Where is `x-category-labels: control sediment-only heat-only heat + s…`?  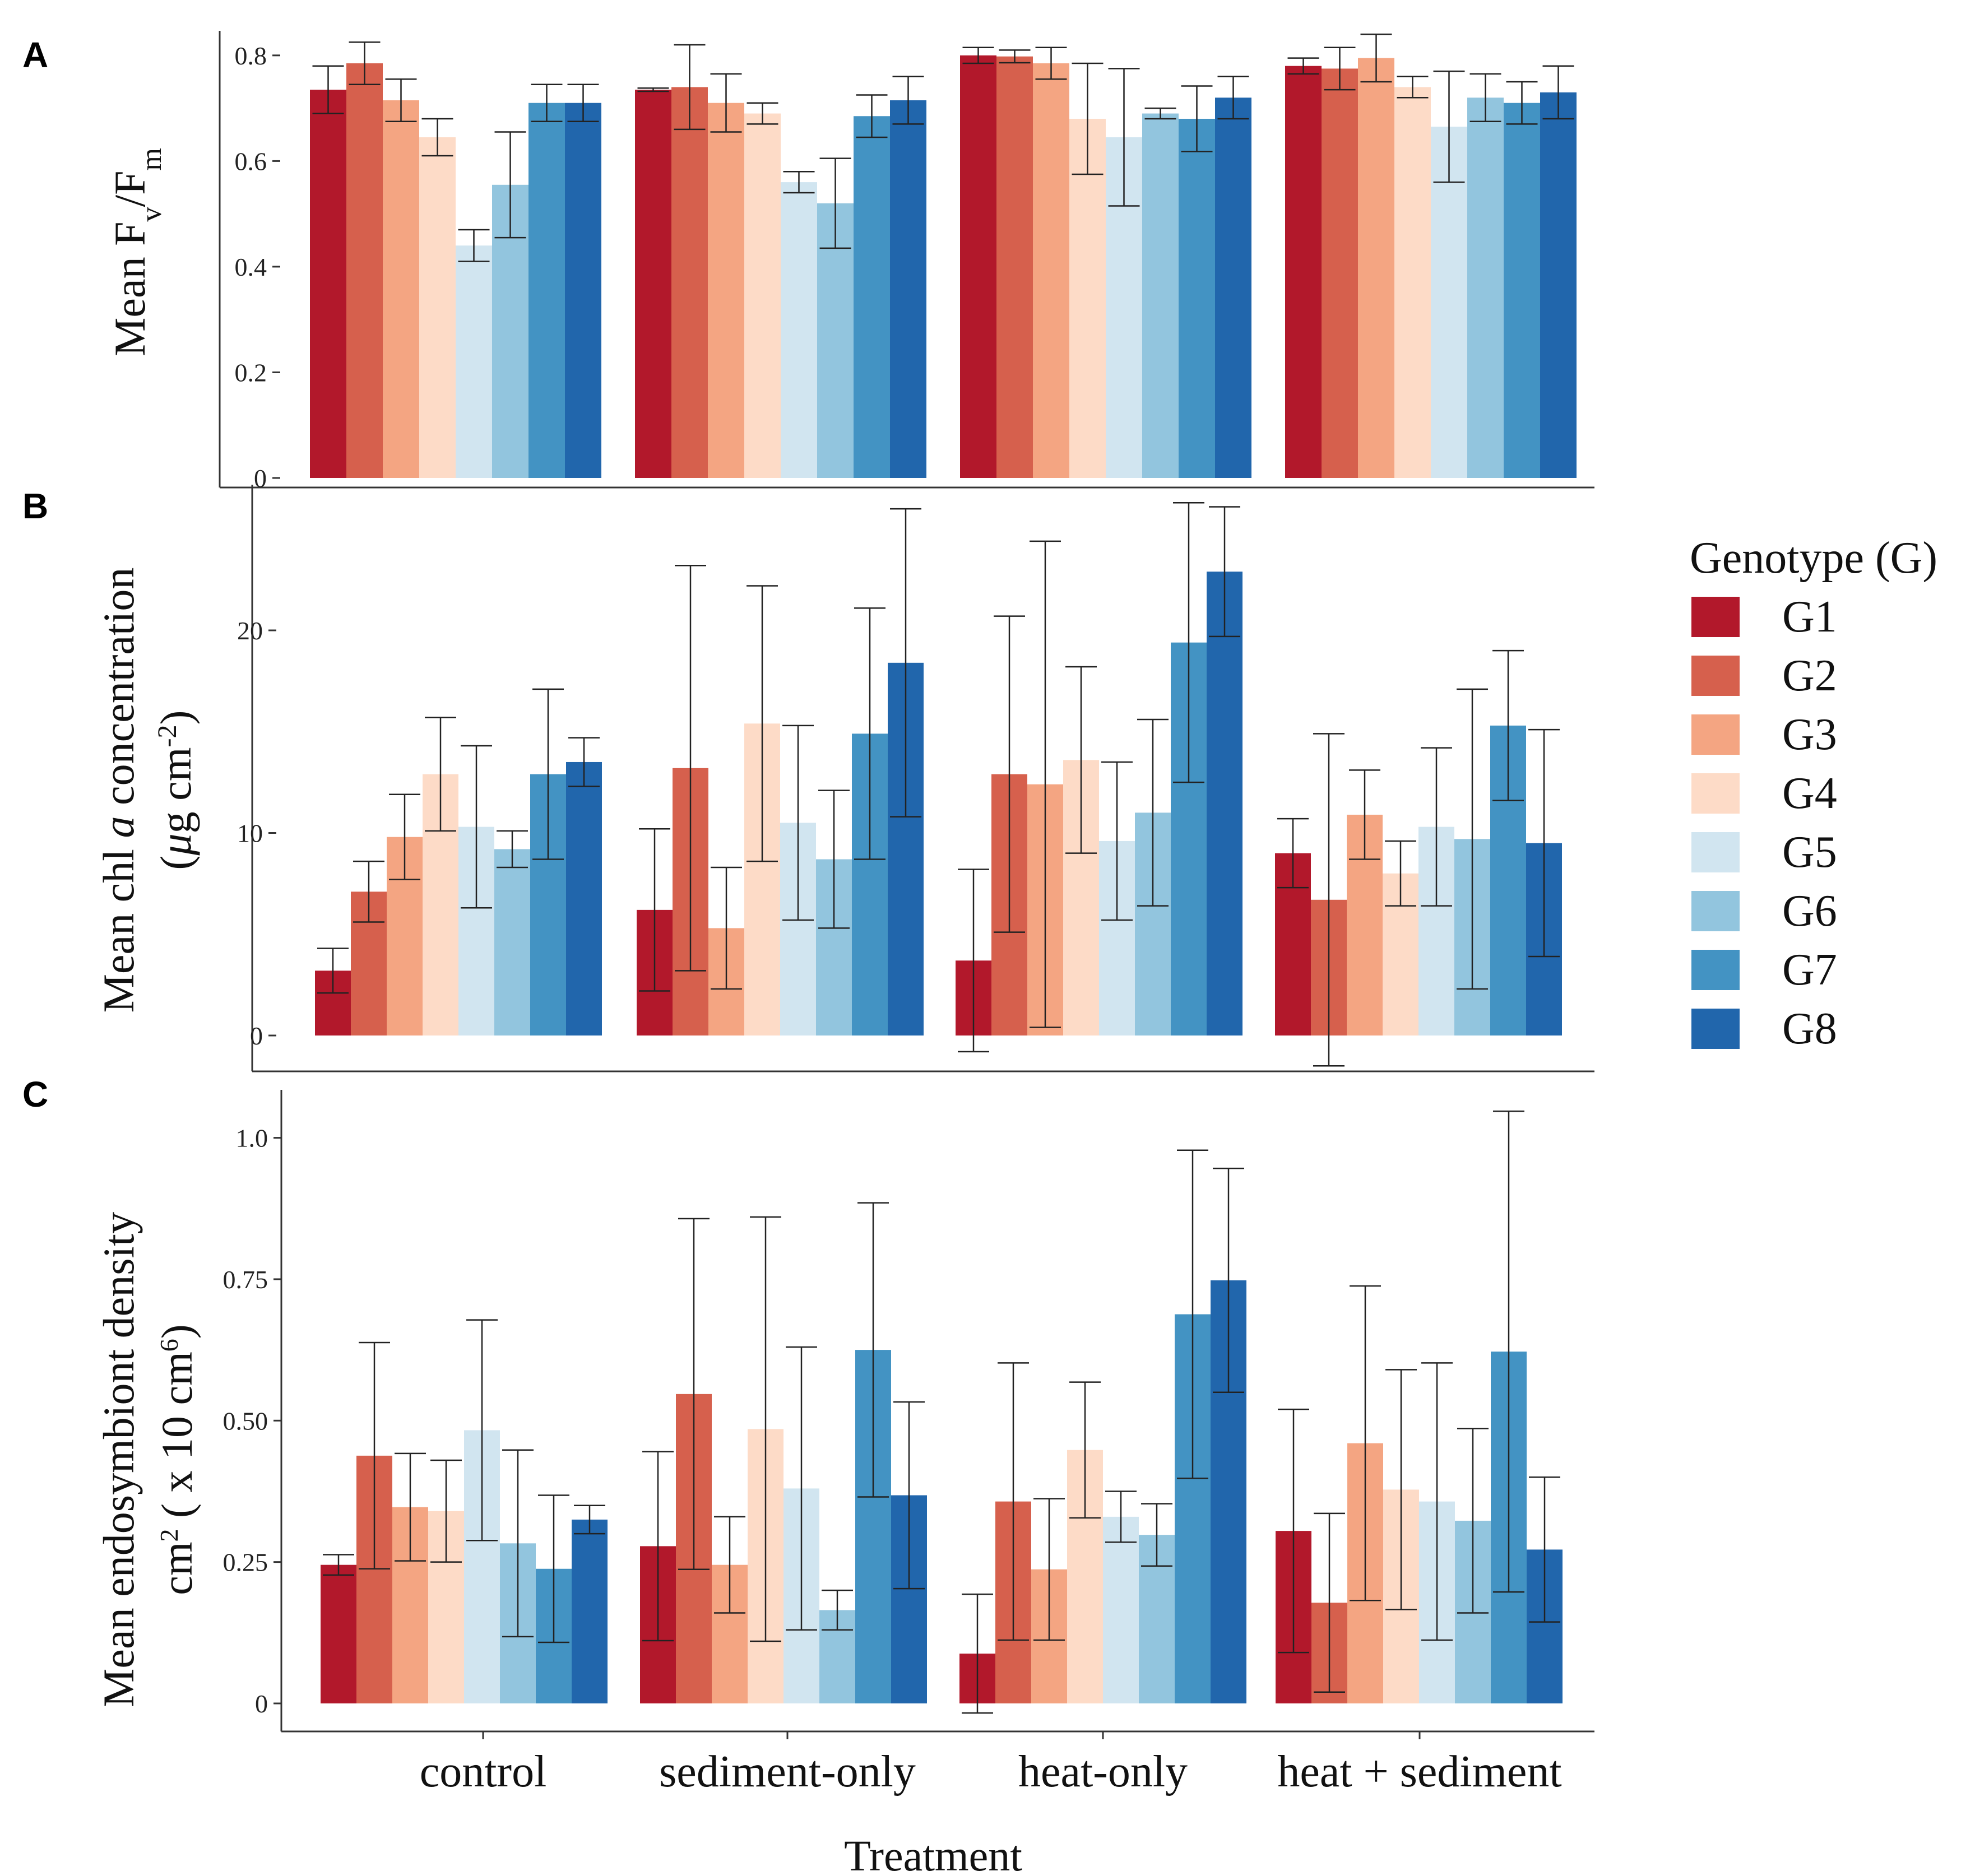
x-category-labels: control sediment-only heat-only heat + s… is located at coordinates (991, 1772).